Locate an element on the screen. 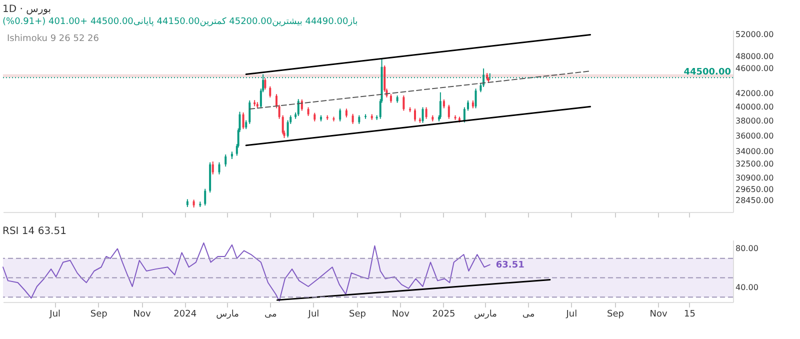 The image size is (800, 339). y-tick-label: 52000.00 is located at coordinates (755, 35).